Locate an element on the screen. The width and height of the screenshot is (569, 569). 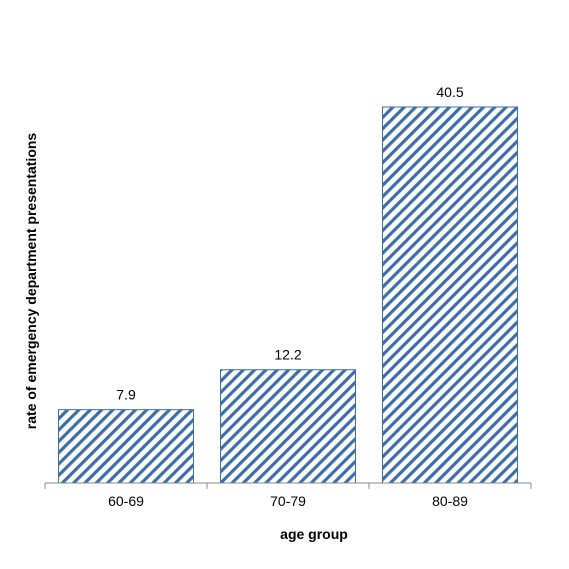
x-tick-label-80-89: 80-89 is located at coordinates (450, 501).